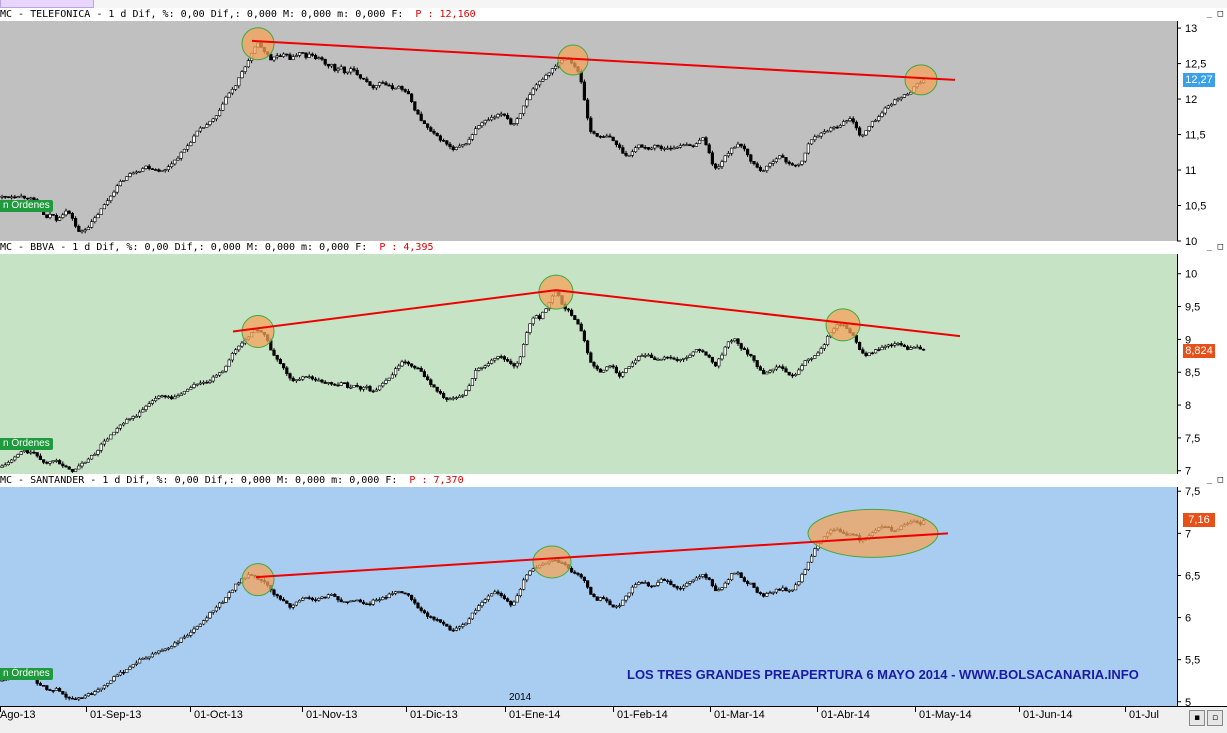 The height and width of the screenshot is (733, 1227). I want to click on santander-orders-button: n Órdenes, so click(26, 673).